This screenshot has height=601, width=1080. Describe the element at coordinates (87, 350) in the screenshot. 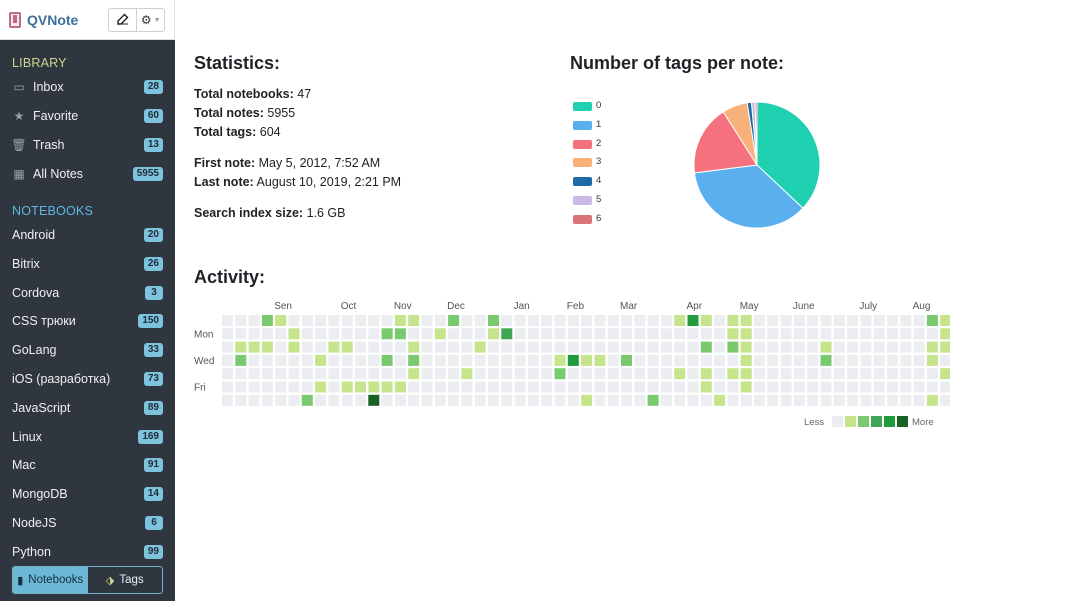

I see `notebook-item: GoLang 33` at that location.